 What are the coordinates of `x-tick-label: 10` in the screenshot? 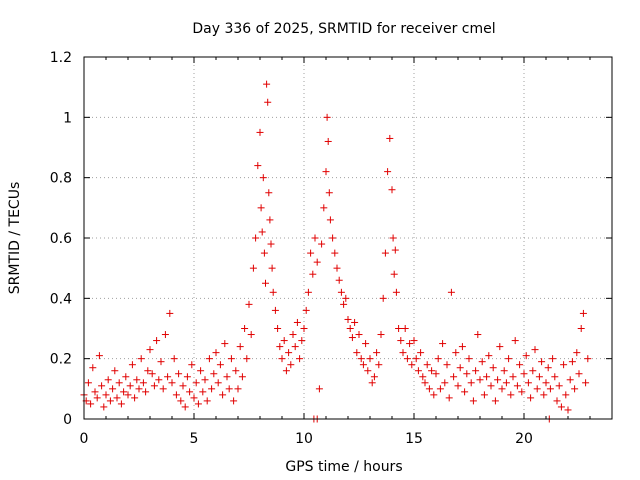 It's located at (304, 439).